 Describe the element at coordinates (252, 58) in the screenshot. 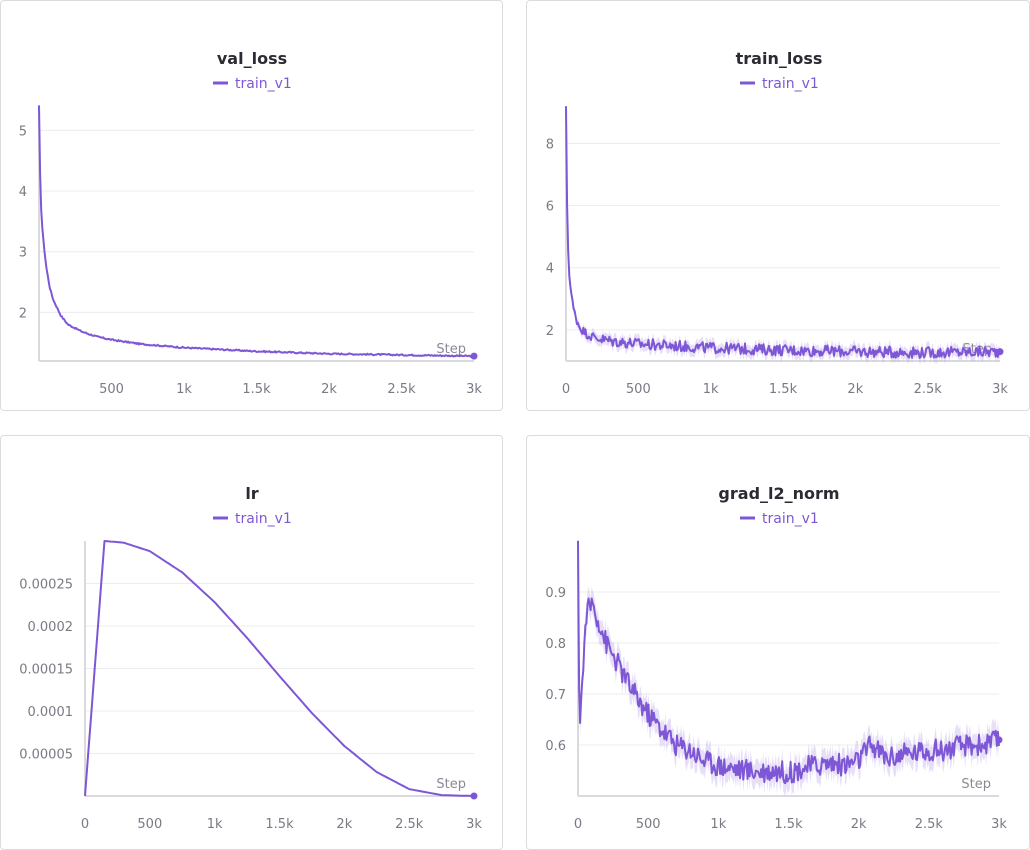

I see `chart-title: val_loss` at that location.